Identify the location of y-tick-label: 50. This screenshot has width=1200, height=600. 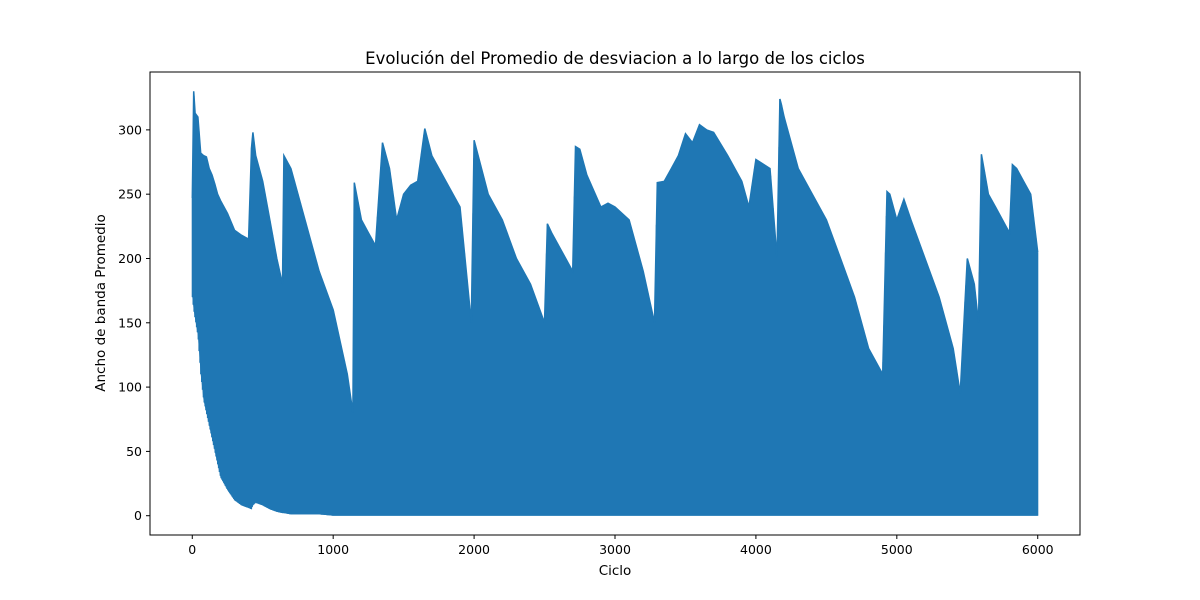
(134, 451).